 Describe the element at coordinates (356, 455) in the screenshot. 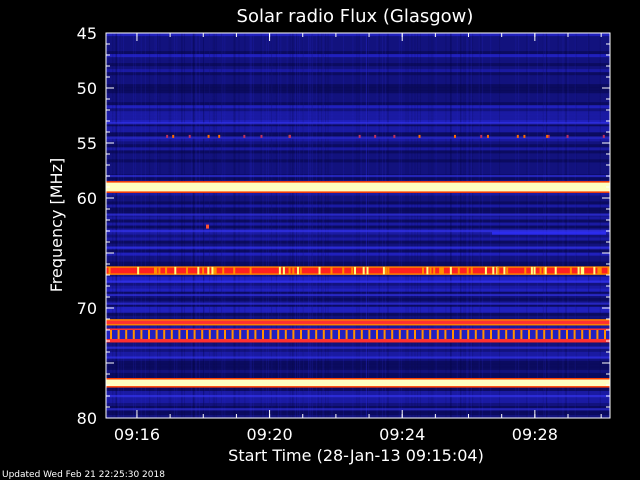

I see `x-axis-label: Start Time (28-Jan-13 09:15:04)` at that location.